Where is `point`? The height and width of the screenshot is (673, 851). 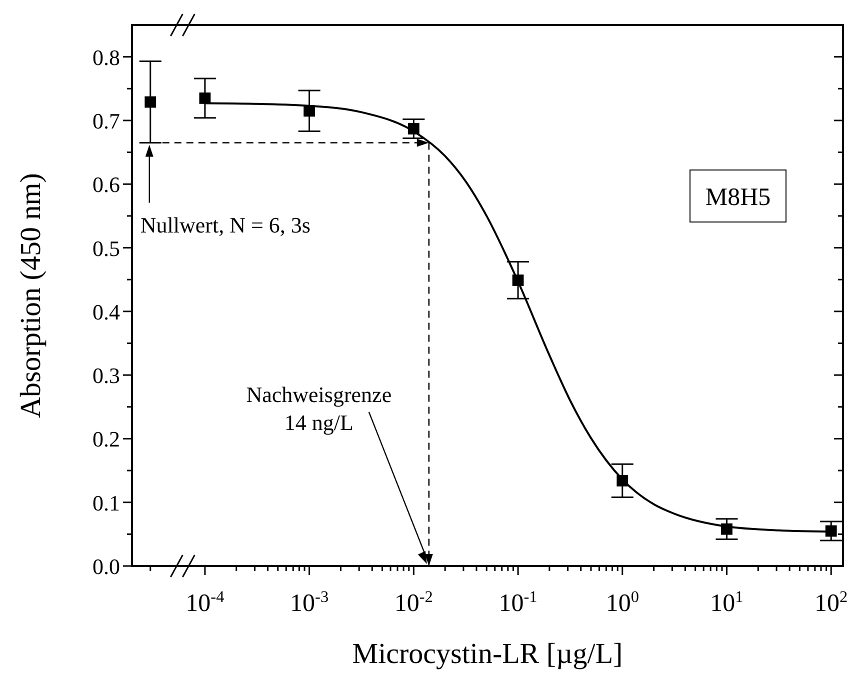
point is located at coordinates (205, 98).